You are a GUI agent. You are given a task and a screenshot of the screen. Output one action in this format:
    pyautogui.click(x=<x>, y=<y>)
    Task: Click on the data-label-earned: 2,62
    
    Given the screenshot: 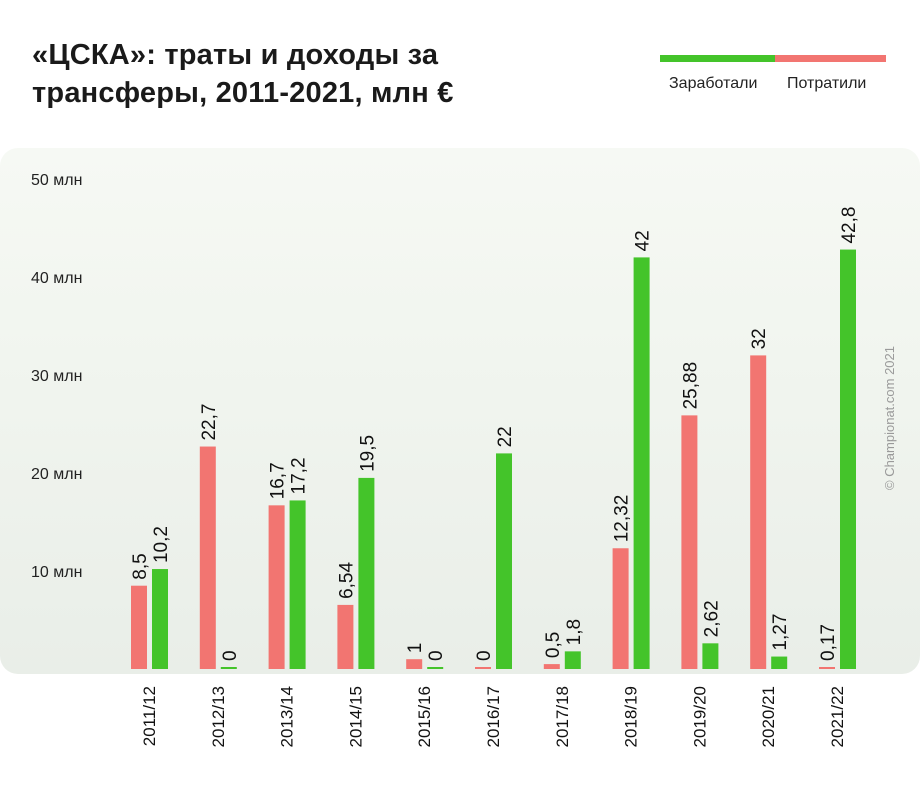 What is the action you would take?
    pyautogui.click(x=711, y=618)
    